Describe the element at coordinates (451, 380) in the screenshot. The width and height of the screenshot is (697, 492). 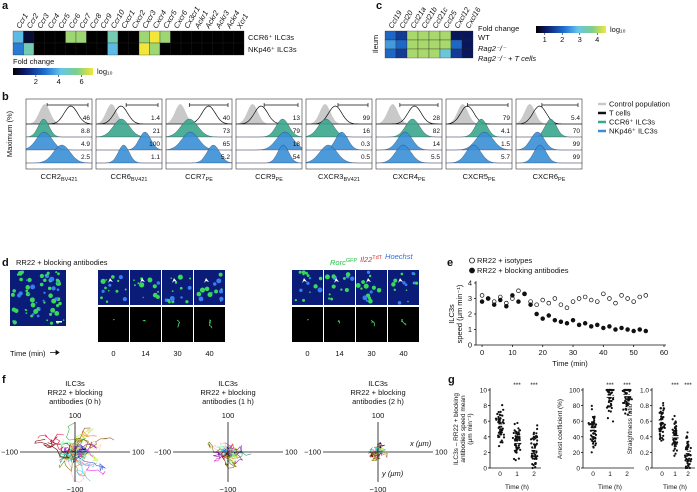
I see `panel-letter: g` at that location.